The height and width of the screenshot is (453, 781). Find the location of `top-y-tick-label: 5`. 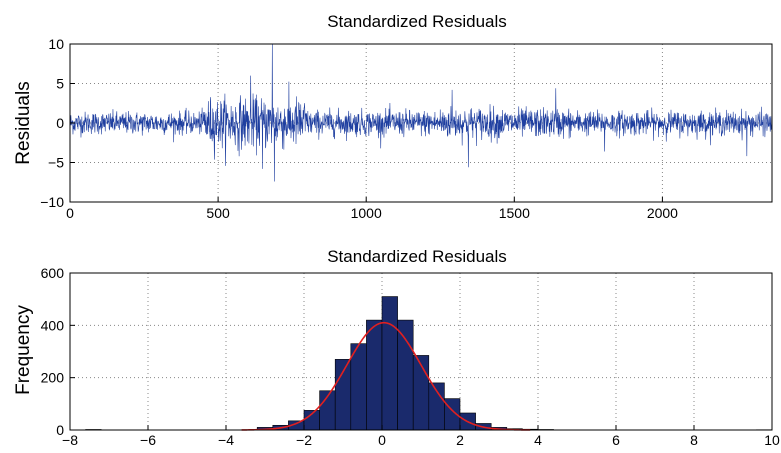

top-y-tick-label: 5 is located at coordinates (60, 84).